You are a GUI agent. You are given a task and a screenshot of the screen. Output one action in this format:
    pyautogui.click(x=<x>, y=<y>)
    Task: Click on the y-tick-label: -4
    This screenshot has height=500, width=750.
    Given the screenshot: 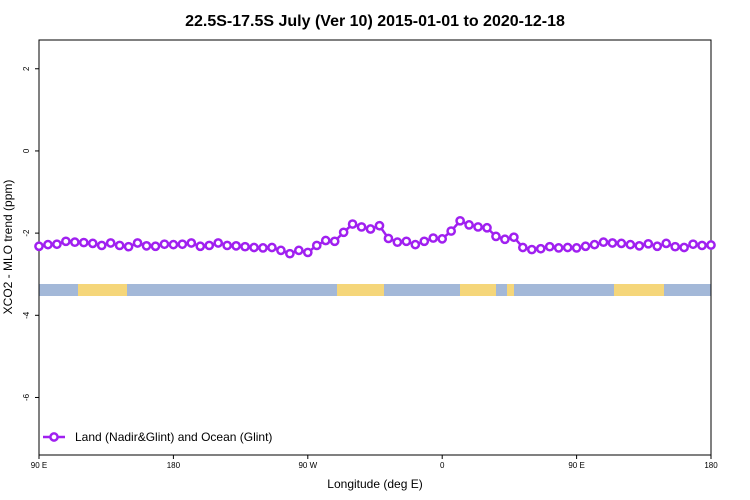 What is the action you would take?
    pyautogui.click(x=26, y=315)
    